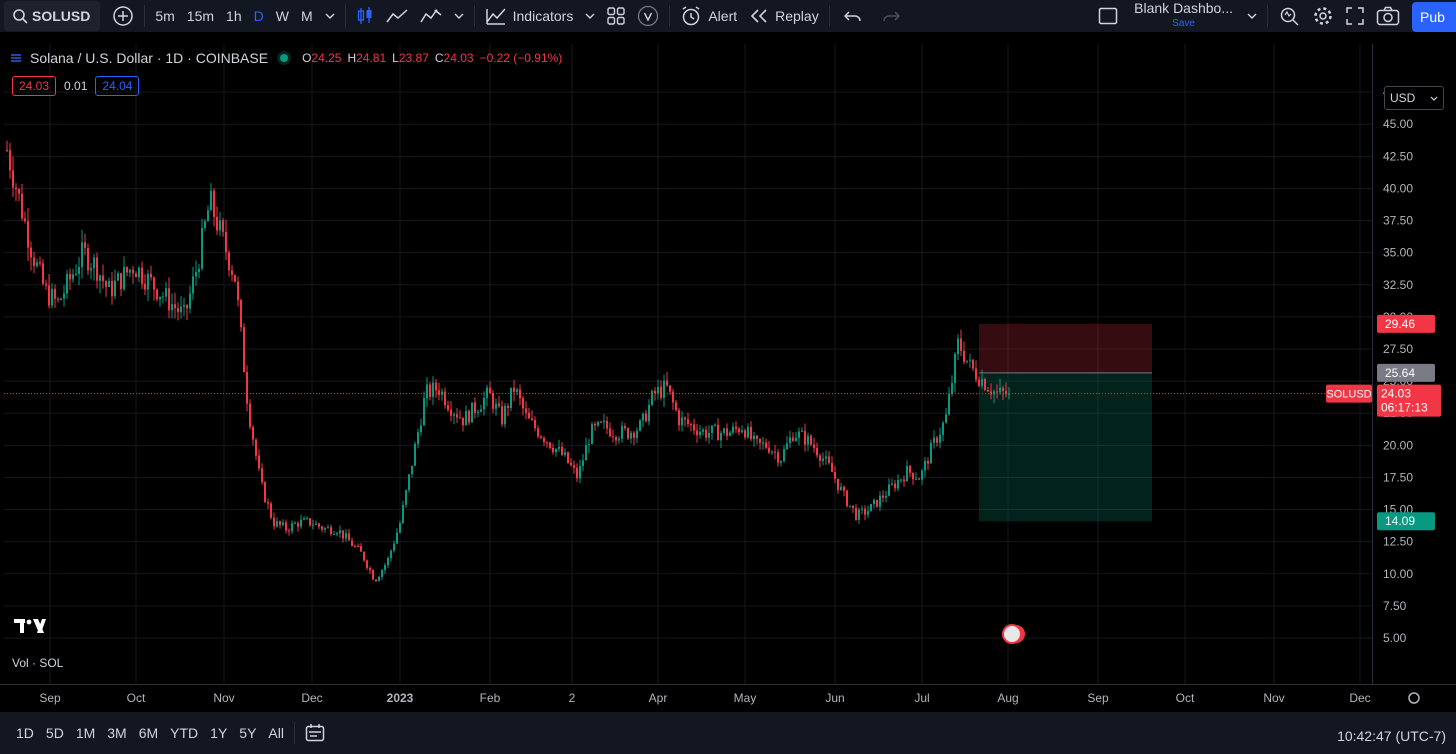  What do you see at coordinates (330, 16) in the screenshot?
I see `interval-dropdown-button` at bounding box center [330, 16].